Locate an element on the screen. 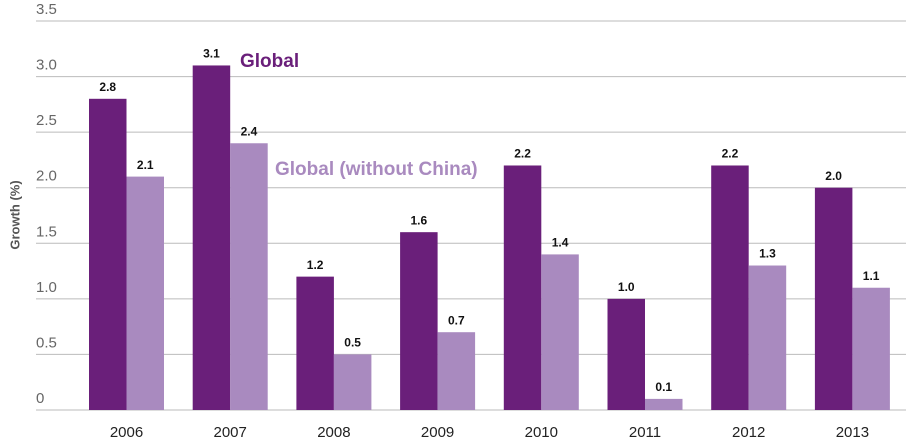 The height and width of the screenshot is (441, 906). y-tick-label: 0.5 is located at coordinates (46, 342).